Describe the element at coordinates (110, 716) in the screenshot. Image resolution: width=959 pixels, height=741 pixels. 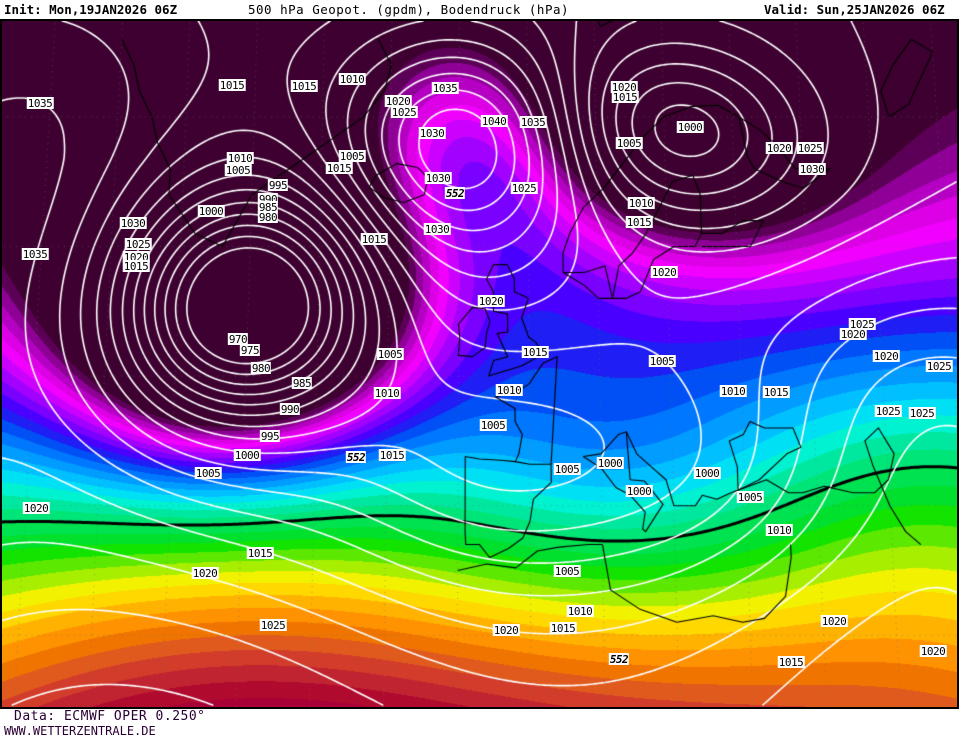
I see `data-source-label: Data: ECMWF OPER 0.250°` at that location.